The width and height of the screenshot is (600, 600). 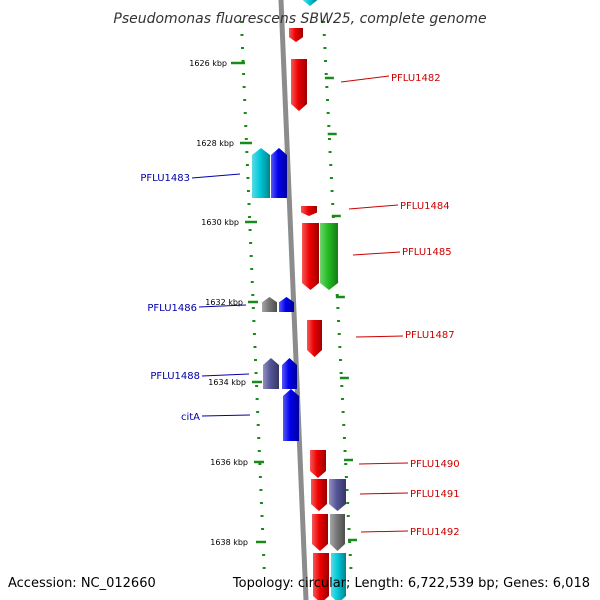 What do you see at coordinates (215, 143) in the screenshot?
I see `kbp-label: 1628 kbp` at bounding box center [215, 143].